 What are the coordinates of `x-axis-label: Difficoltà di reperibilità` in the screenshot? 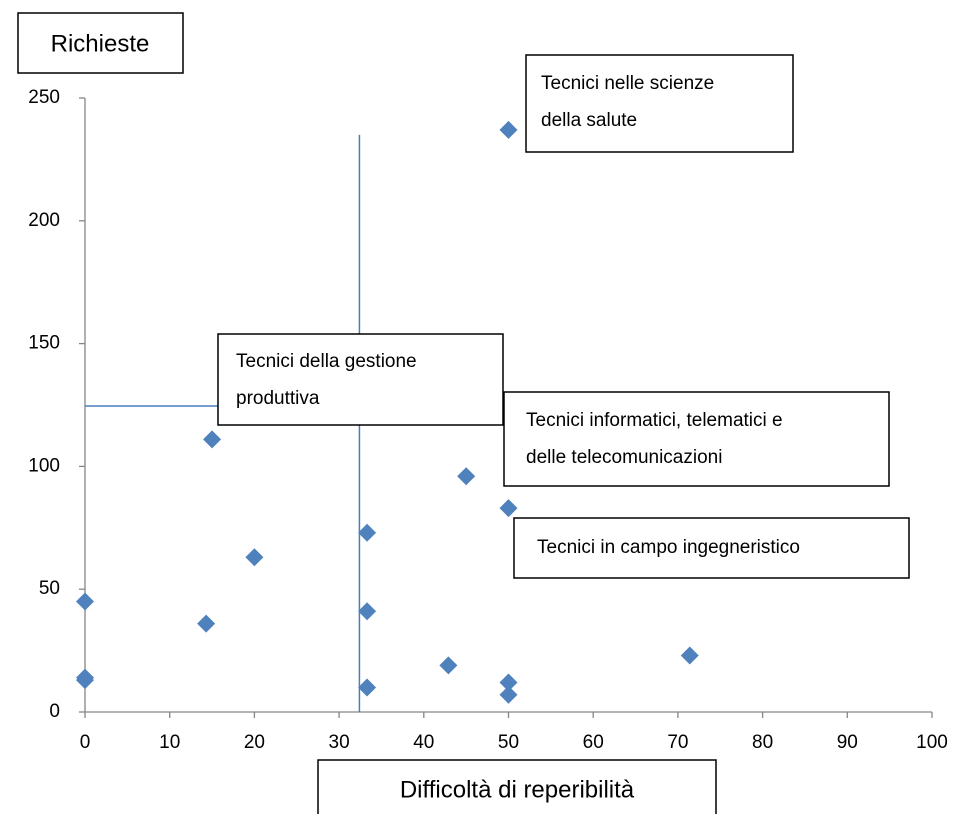 It's located at (517, 789).